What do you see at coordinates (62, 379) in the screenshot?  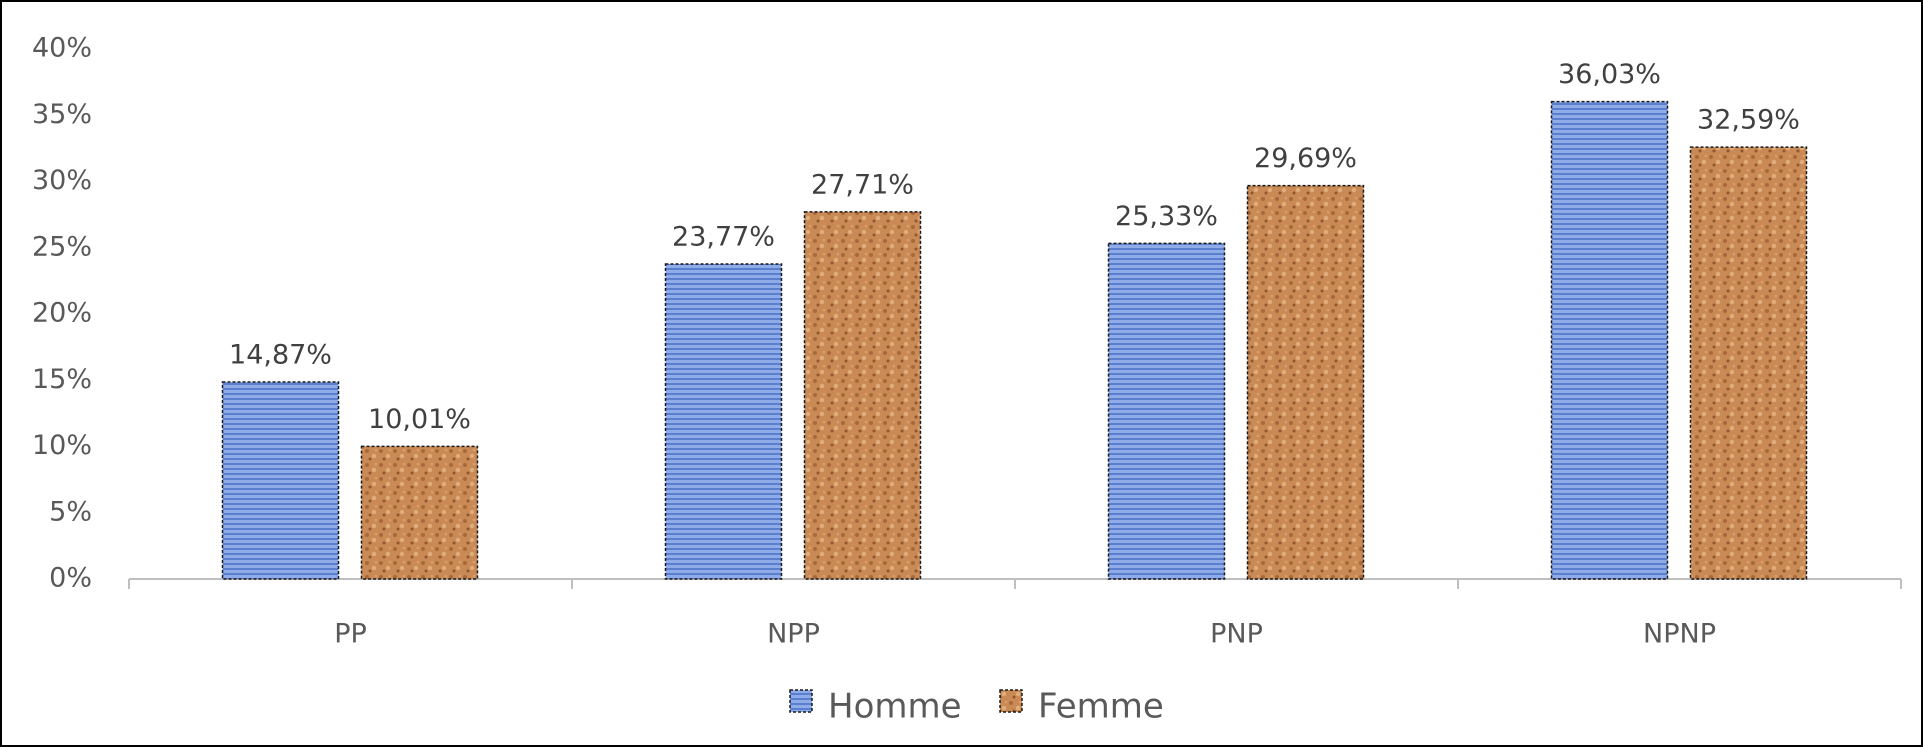 I see `y-tick-label: 15%` at bounding box center [62, 379].